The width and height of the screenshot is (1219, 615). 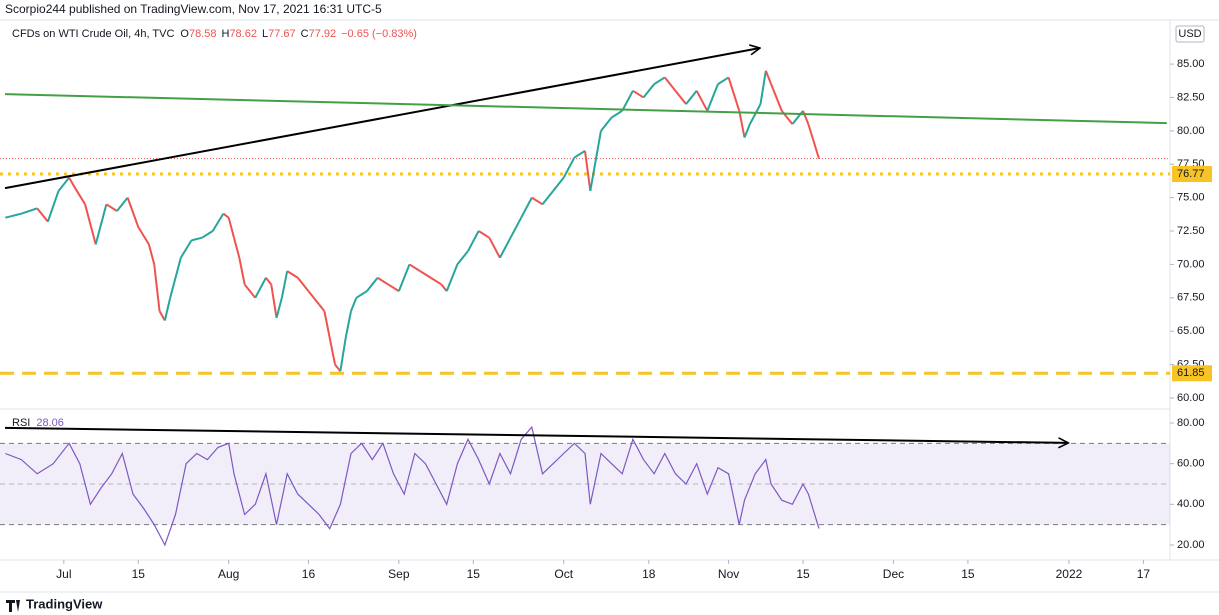 What do you see at coordinates (265, 34) in the screenshot?
I see `ohlc-key: L` at bounding box center [265, 34].